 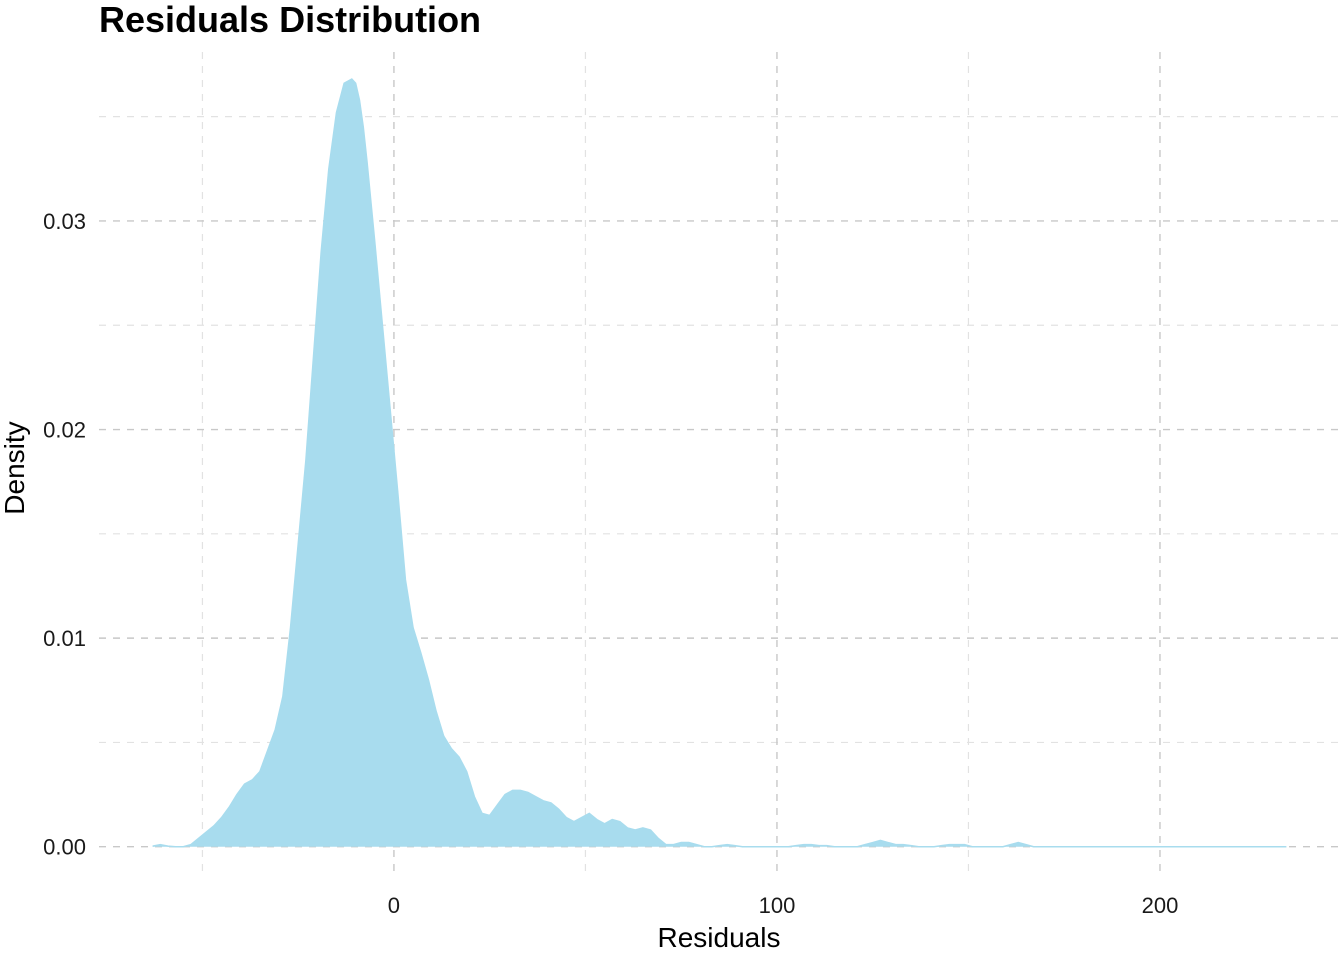 What do you see at coordinates (64, 430) in the screenshot?
I see `y-tick-label: 0.02` at bounding box center [64, 430].